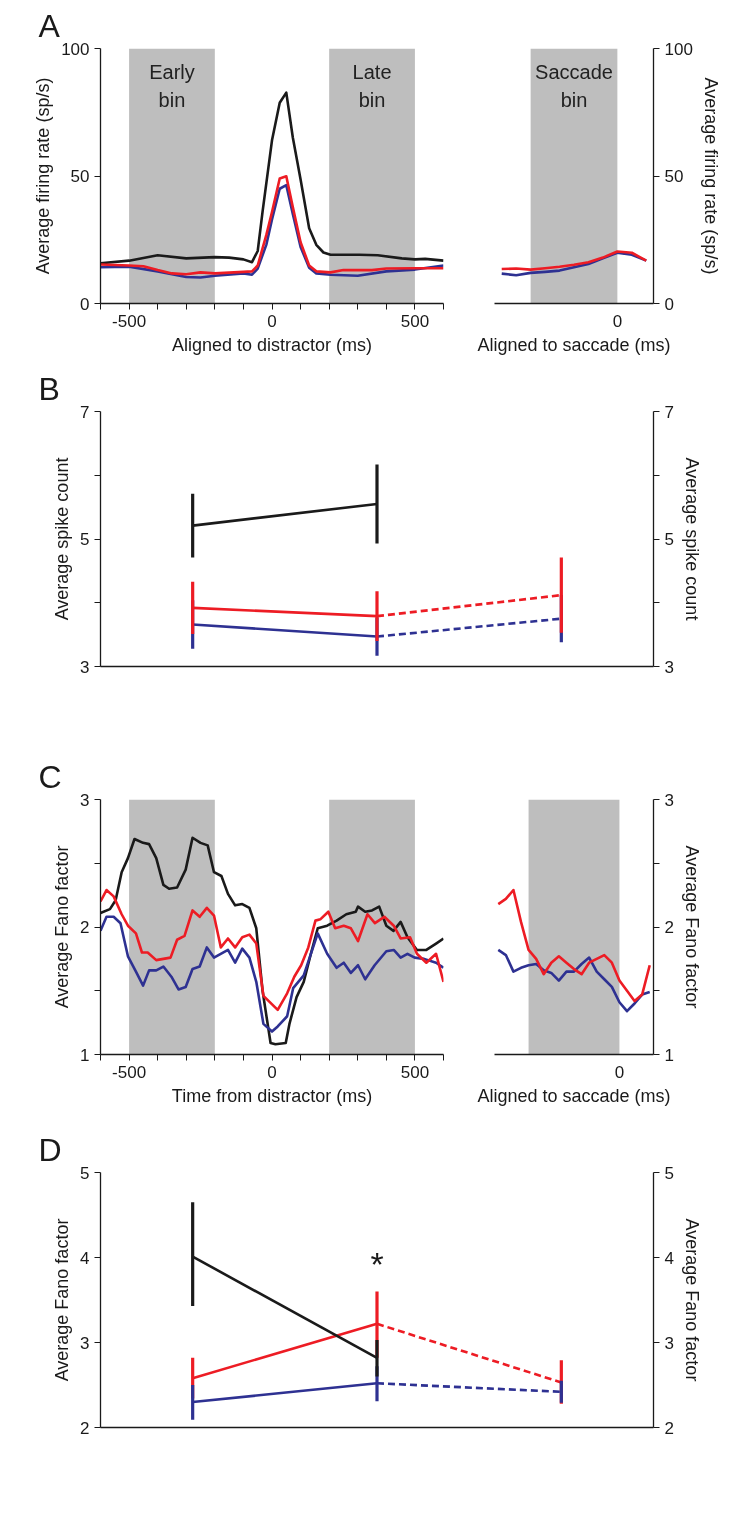  What do you see at coordinates (710, 176) in the screenshot?
I see `y2-axis-title: Average firing rate (sp/s)` at bounding box center [710, 176].